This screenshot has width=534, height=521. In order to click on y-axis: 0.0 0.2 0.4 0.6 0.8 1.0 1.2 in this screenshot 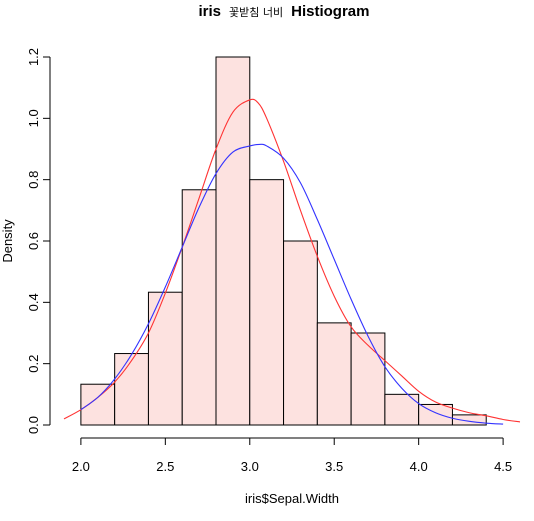, I will do `click(38, 241)`.